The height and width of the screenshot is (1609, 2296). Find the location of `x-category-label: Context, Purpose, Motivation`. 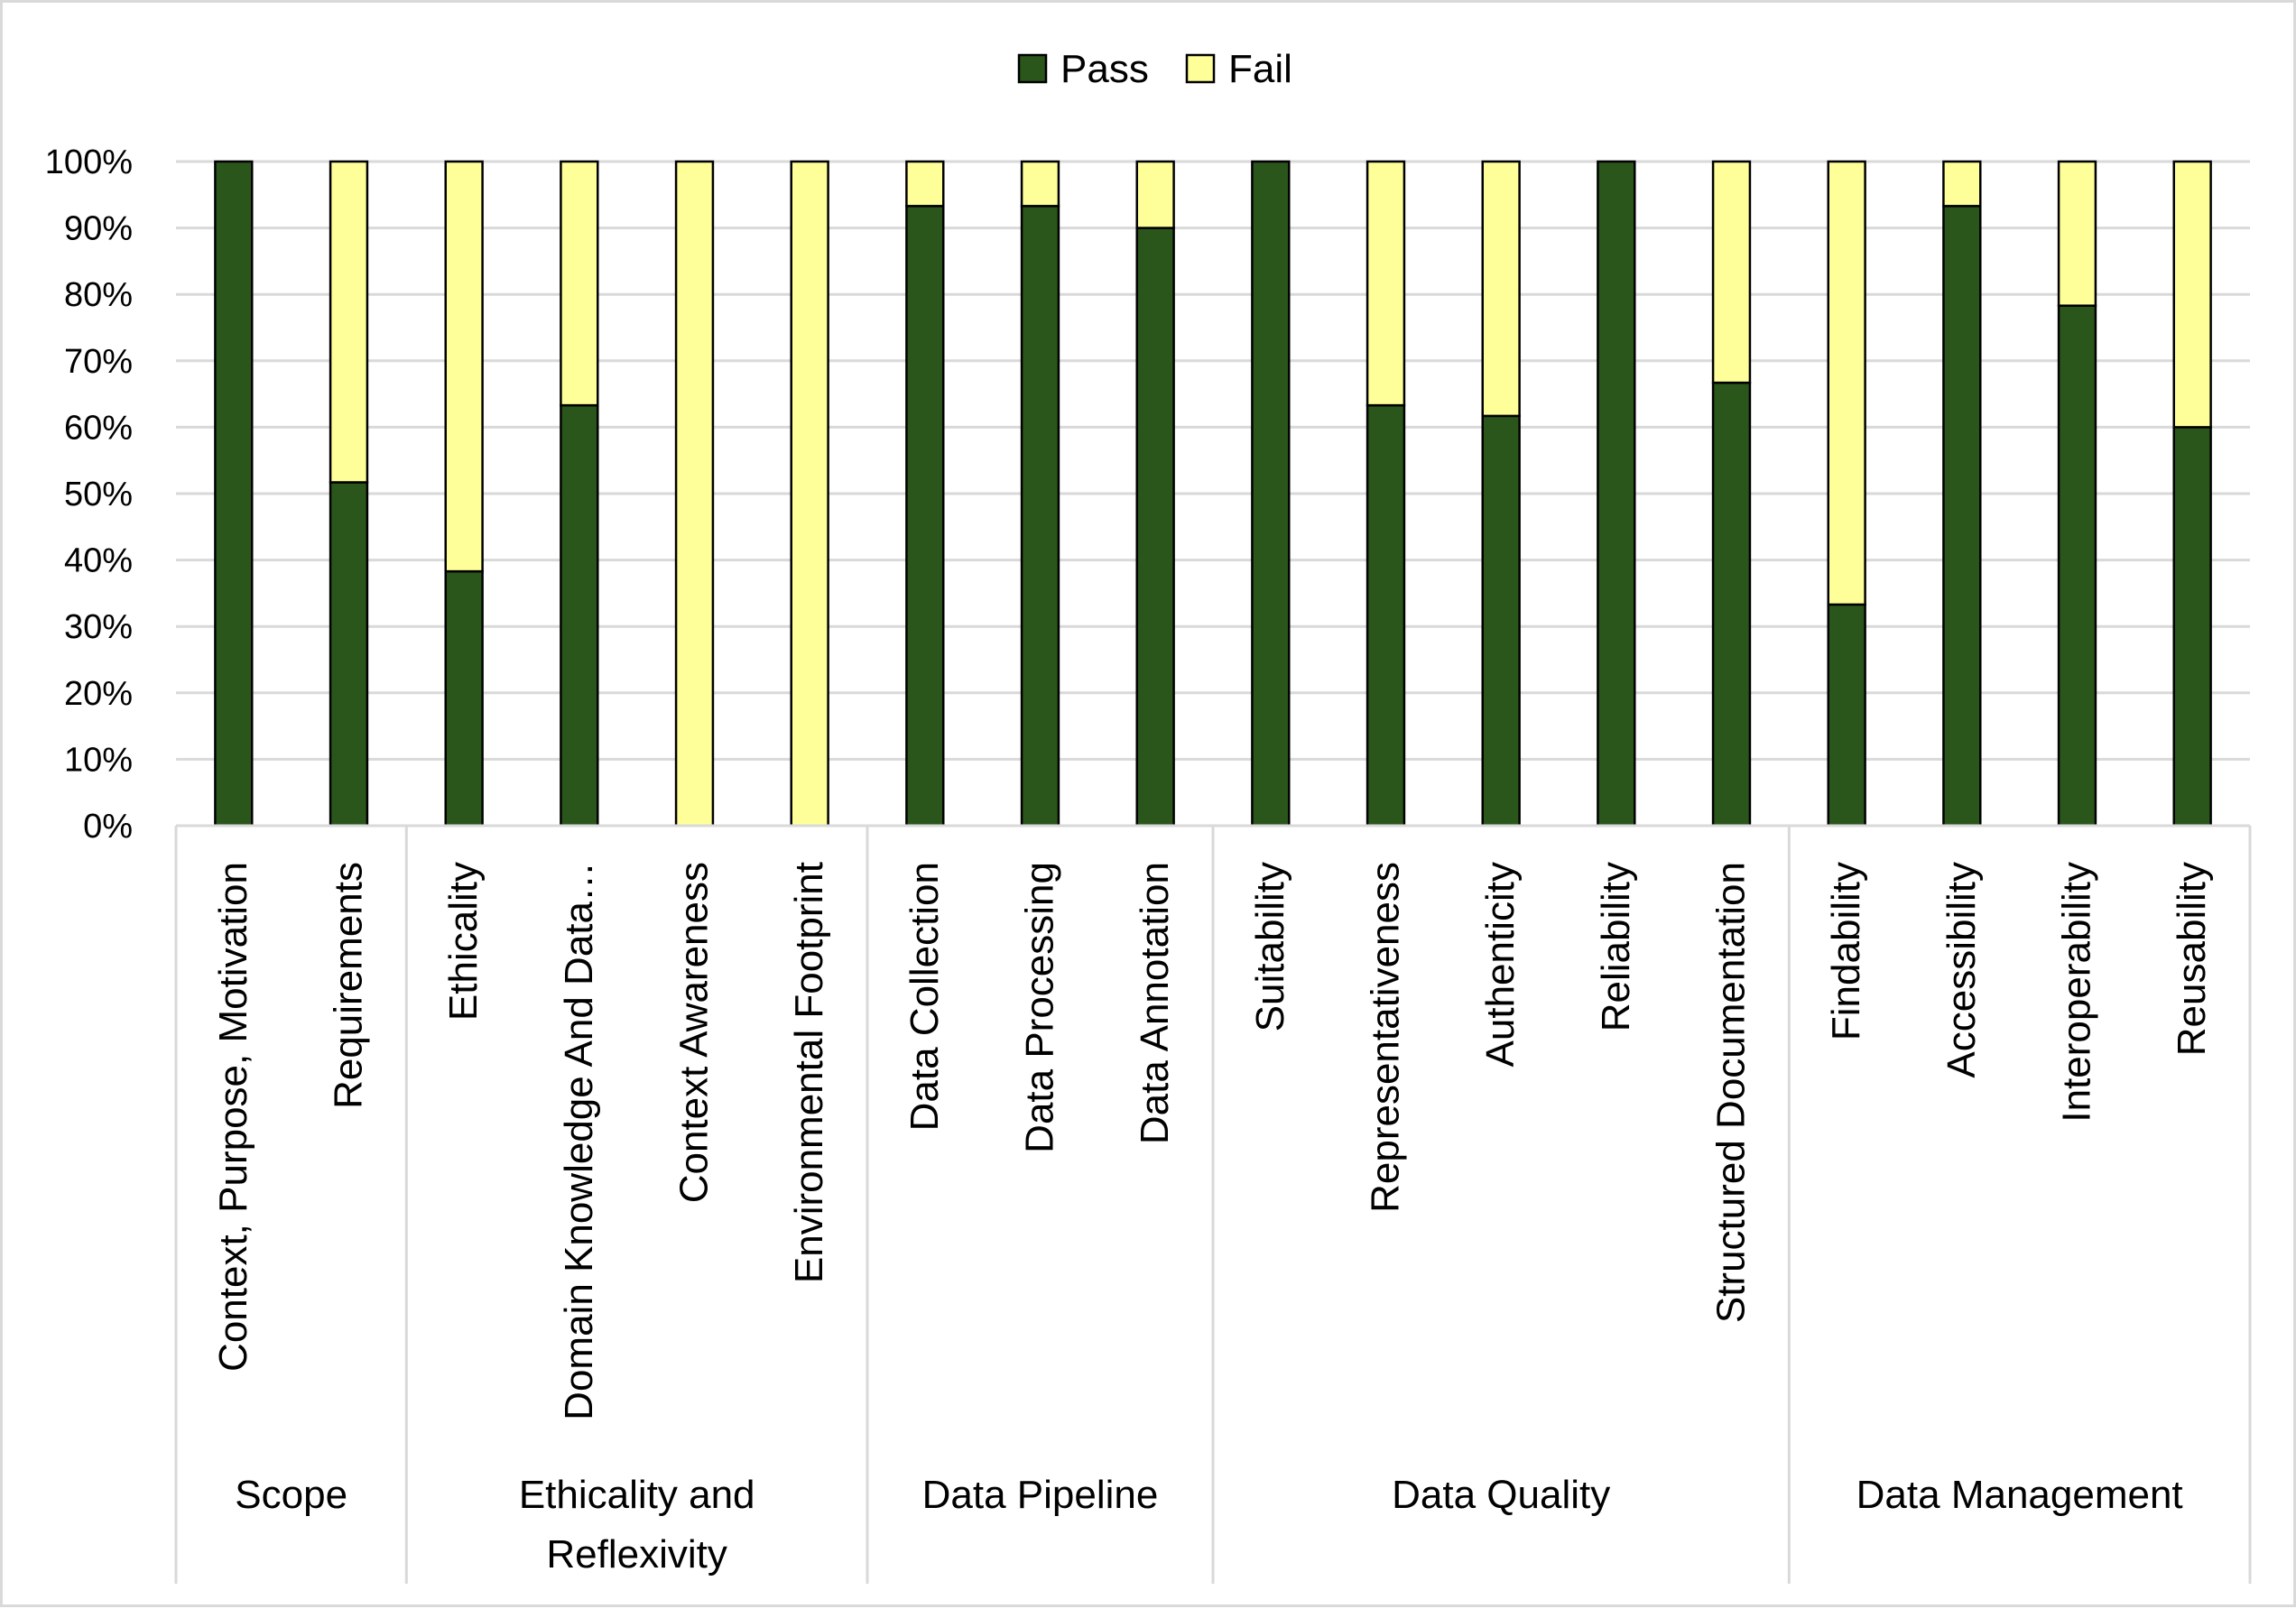

x-category-label: Context, Purpose, Motivation is located at coordinates (233, 1117).